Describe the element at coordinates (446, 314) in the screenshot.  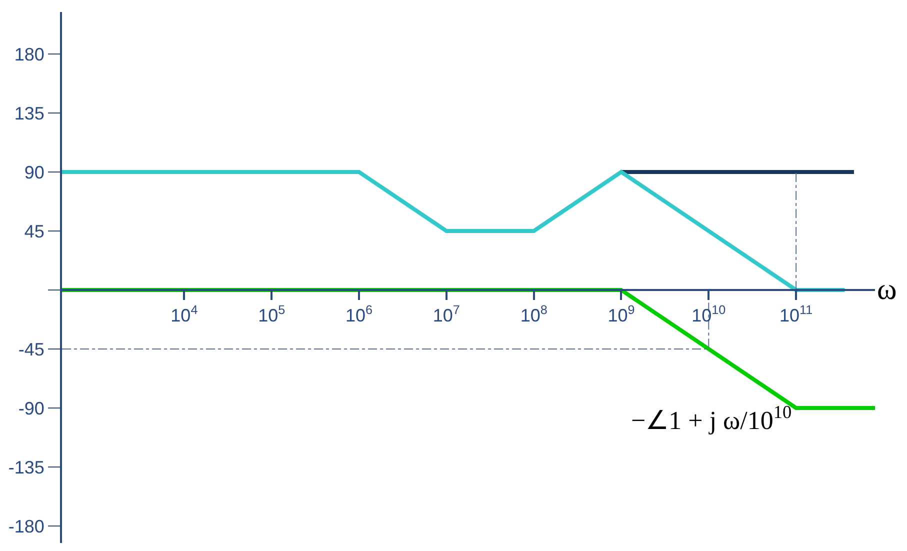
I see `x-tick-label: 10$^{7}$` at that location.